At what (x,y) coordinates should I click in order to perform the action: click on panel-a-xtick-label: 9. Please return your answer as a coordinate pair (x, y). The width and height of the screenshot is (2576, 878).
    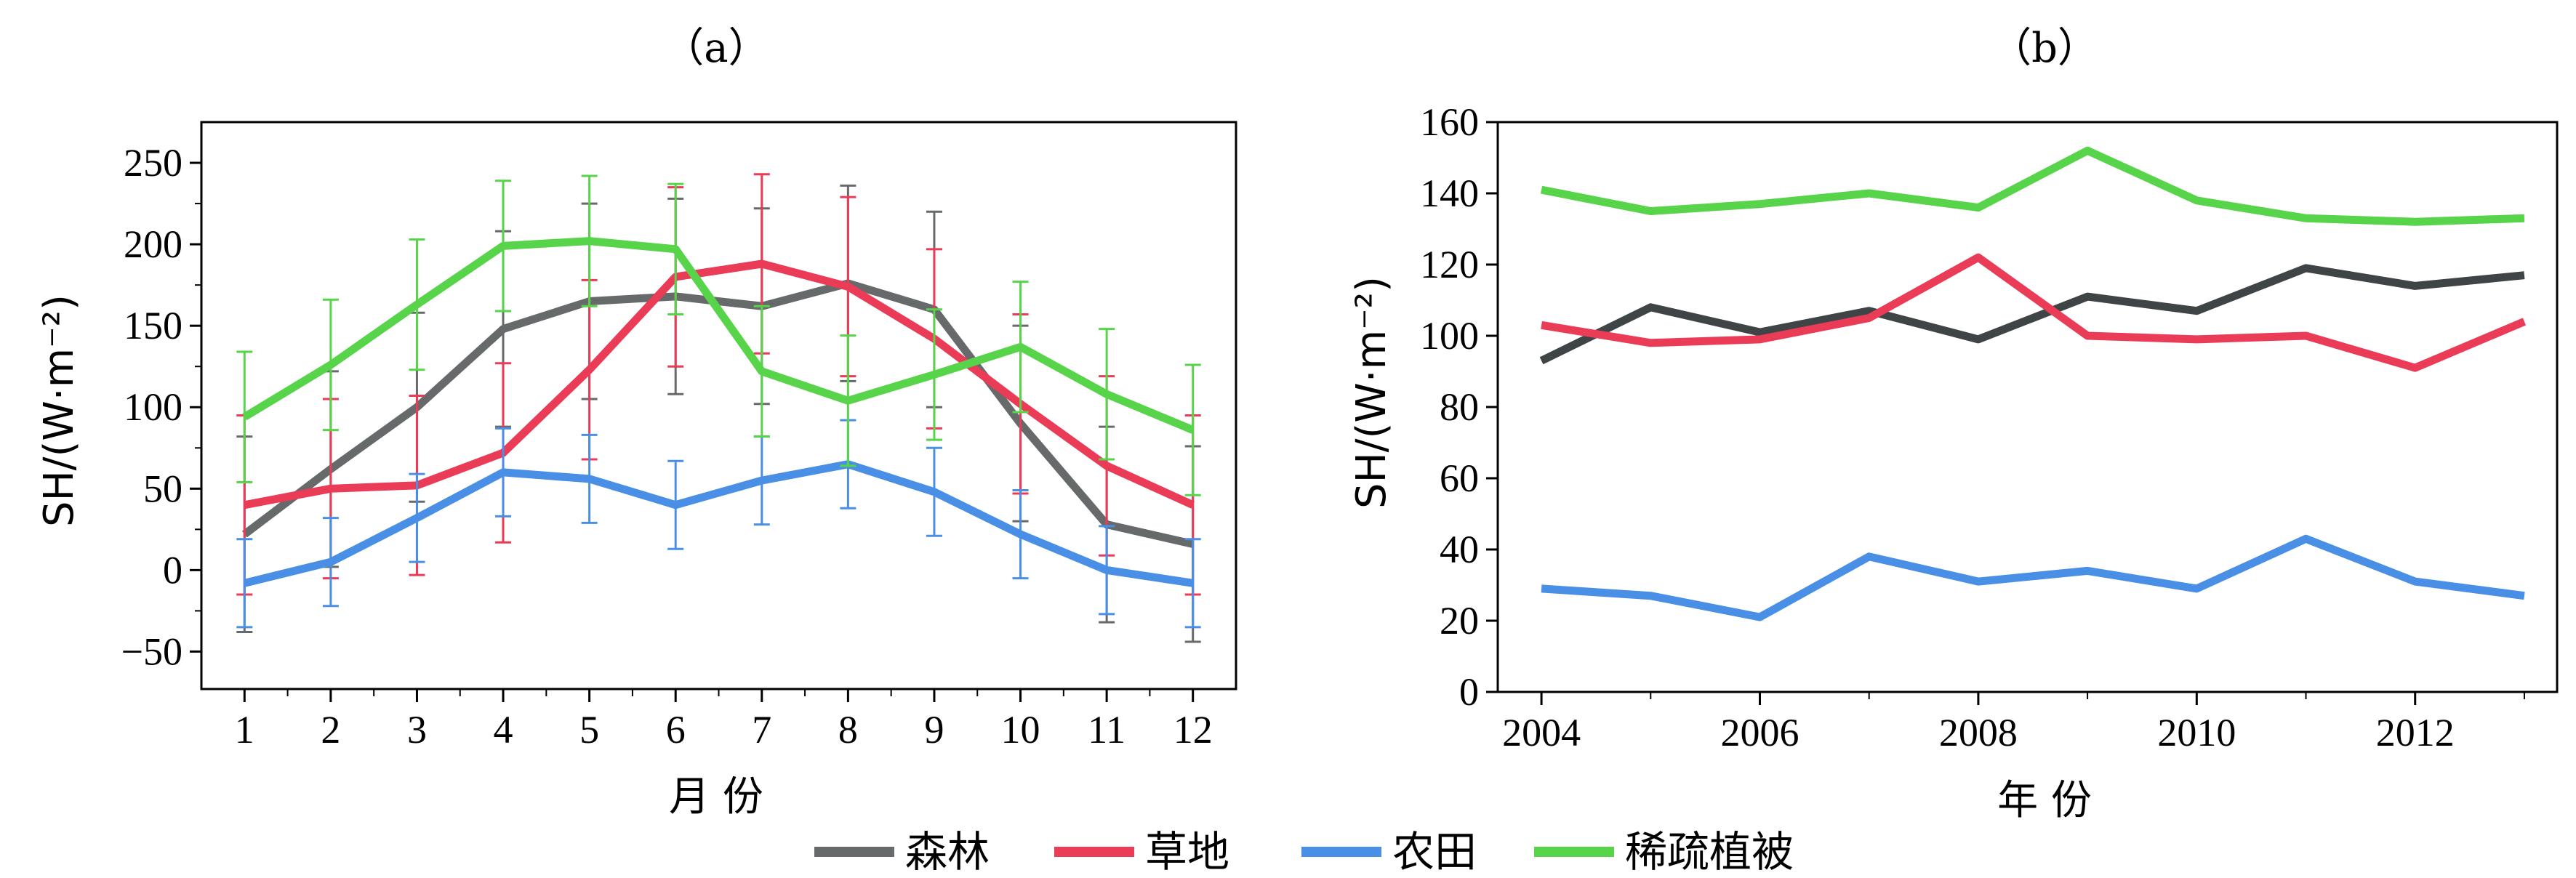
    Looking at the image, I should click on (934, 730).